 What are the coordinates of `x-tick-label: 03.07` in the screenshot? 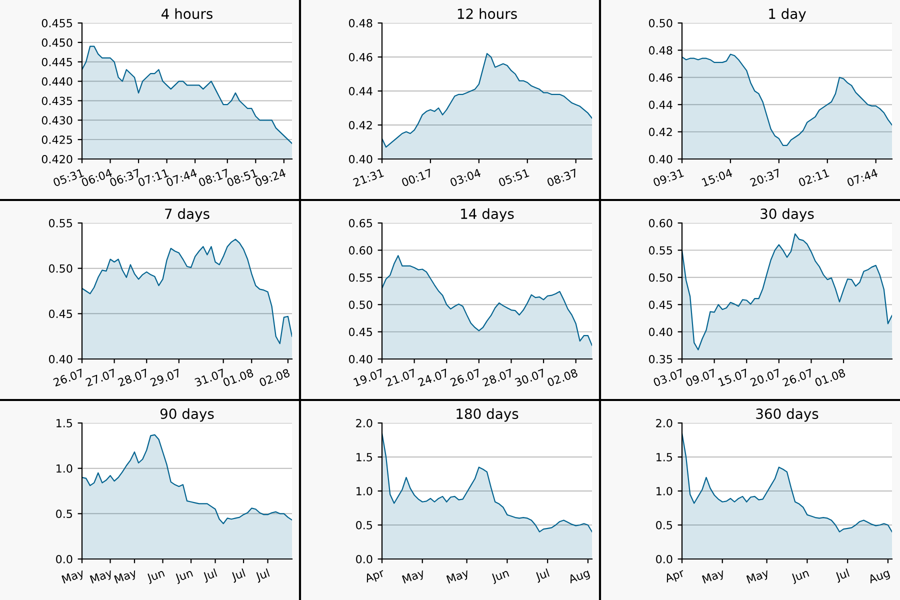 It's located at (668, 377).